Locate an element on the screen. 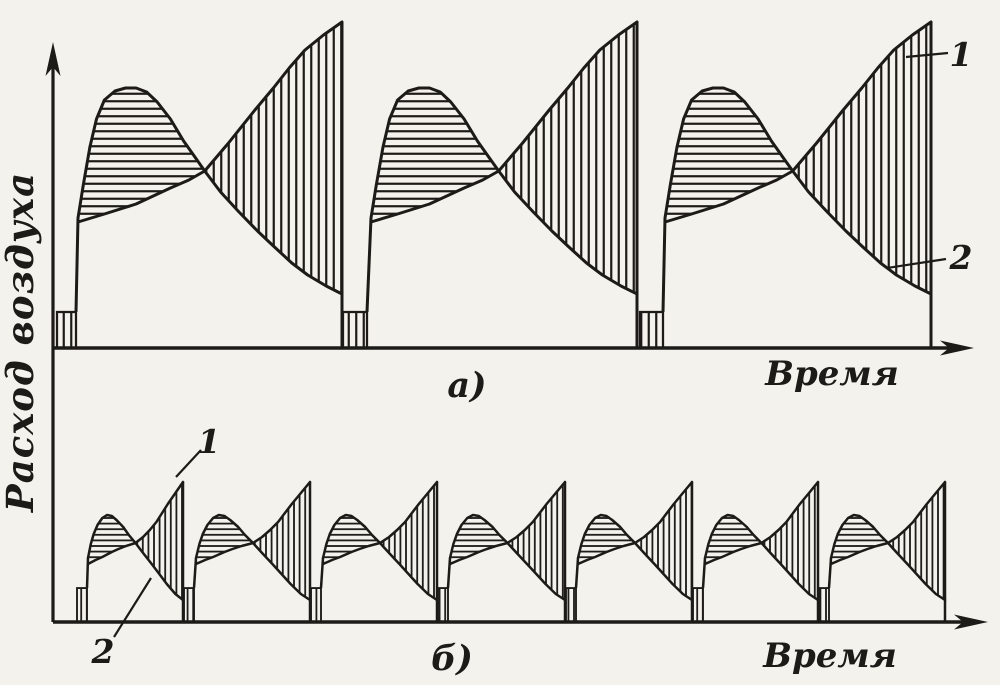 Image resolution: width=1000 pixels, height=685 pixels. curve-label-b-1: 1 is located at coordinates (209, 441).